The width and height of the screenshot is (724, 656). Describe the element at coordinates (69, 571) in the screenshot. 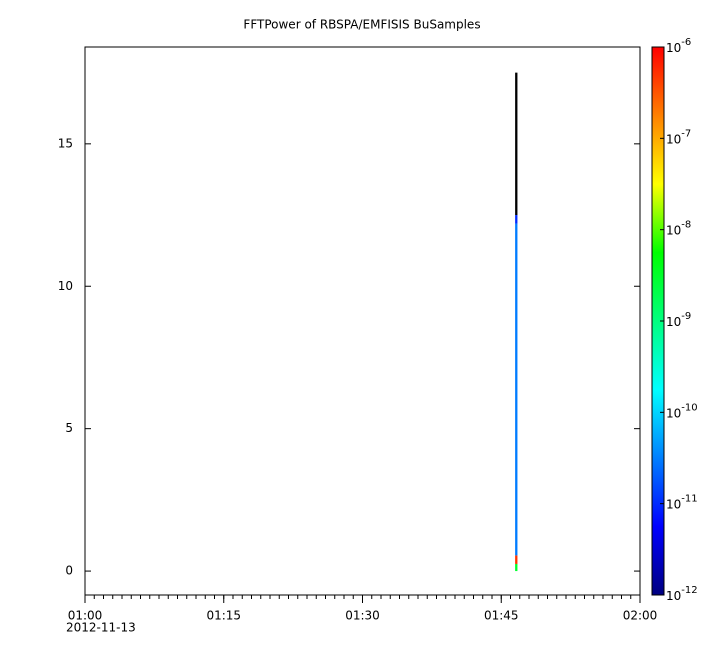

I see `y-tick-label: 0` at that location.